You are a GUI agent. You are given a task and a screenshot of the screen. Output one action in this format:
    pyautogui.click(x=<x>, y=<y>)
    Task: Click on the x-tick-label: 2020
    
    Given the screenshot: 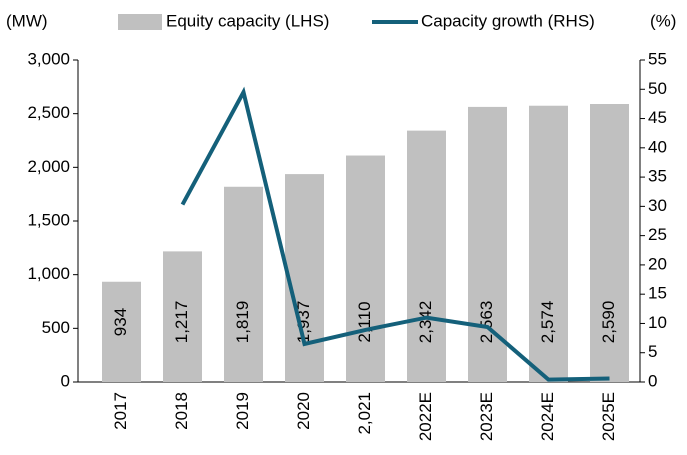 What is the action you would take?
    pyautogui.click(x=303, y=411)
    